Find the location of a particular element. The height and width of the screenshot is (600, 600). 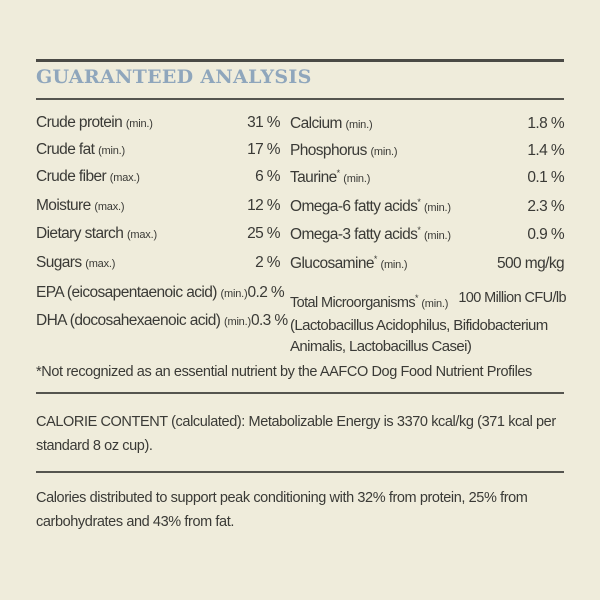

nutrient-value: 1.4 % is located at coordinates (545, 151).